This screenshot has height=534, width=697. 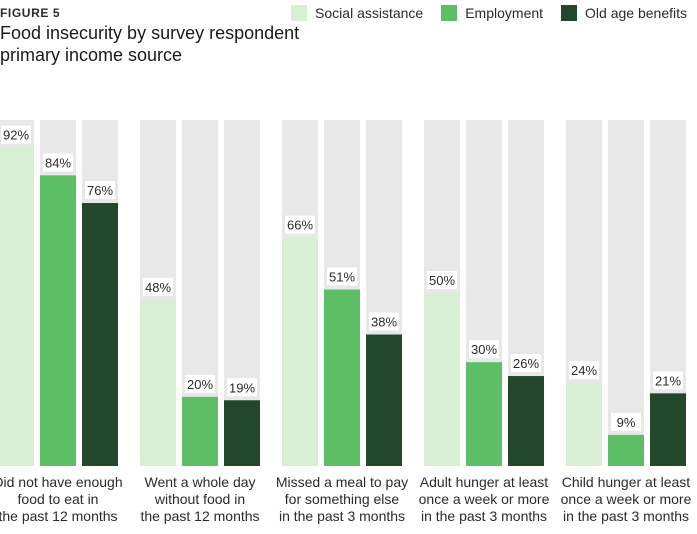 I want to click on data-label-social-assistance-4: 24%, so click(x=584, y=370).